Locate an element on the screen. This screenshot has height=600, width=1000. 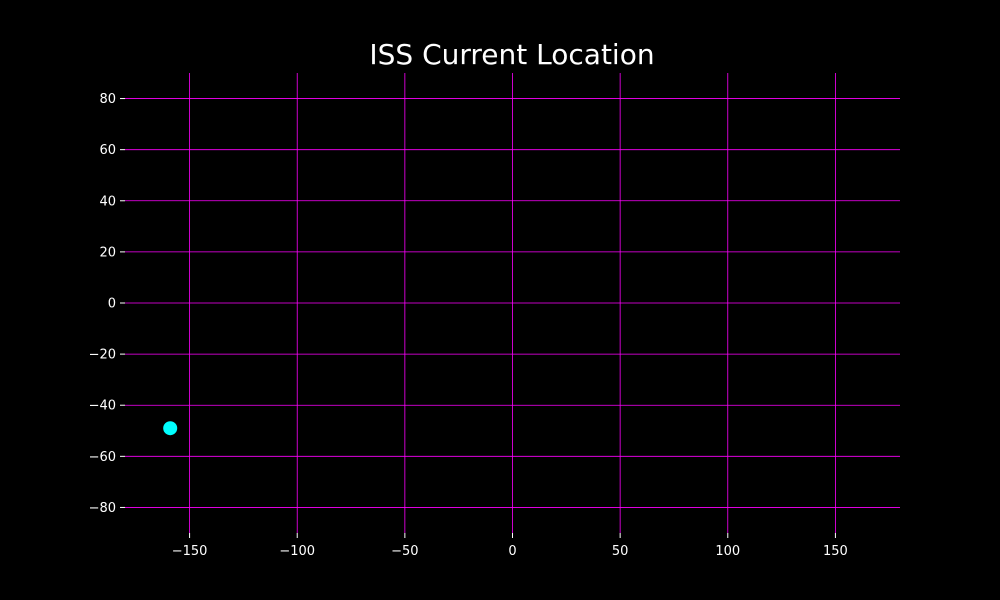
y-tick-label: 0 is located at coordinates (112, 304).